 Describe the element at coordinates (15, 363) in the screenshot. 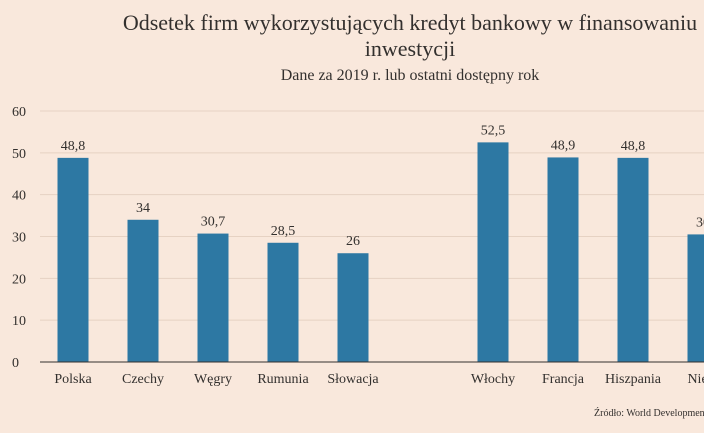

I see `y-tick-label: 0` at that location.